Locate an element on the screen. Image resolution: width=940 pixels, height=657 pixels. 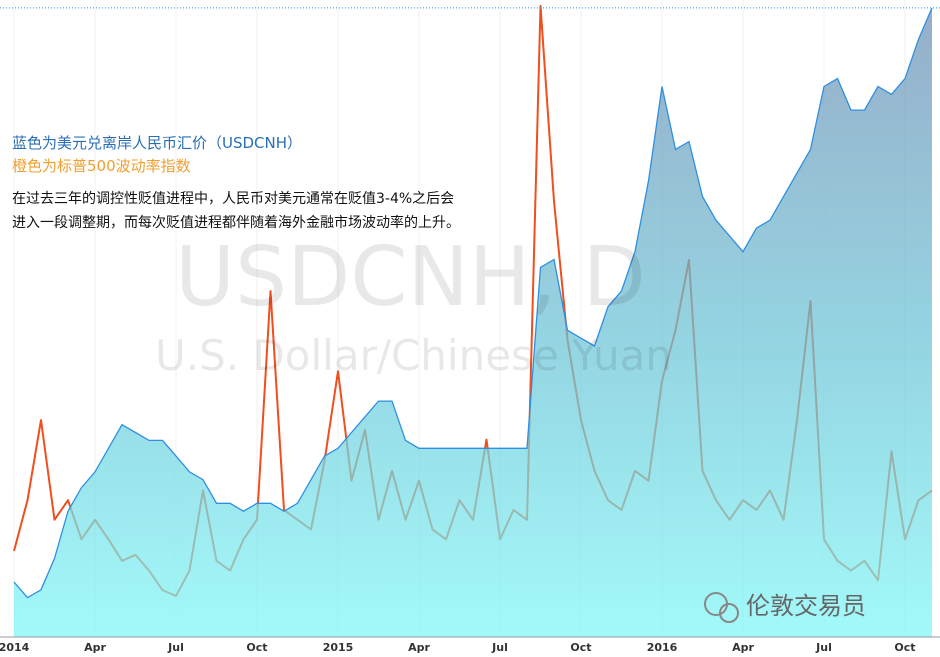
logo: 伦敦交易员 is located at coordinates (785, 607).